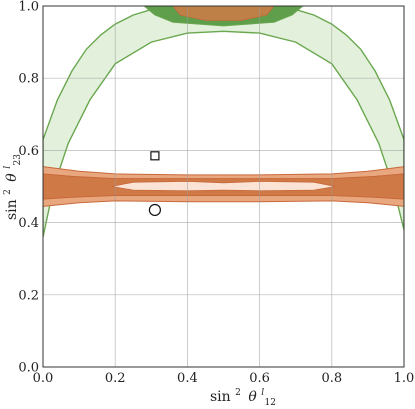 The image size is (415, 409). What do you see at coordinates (12, 209) in the screenshot?
I see `y-axis-label-prefix: sin` at bounding box center [12, 209].